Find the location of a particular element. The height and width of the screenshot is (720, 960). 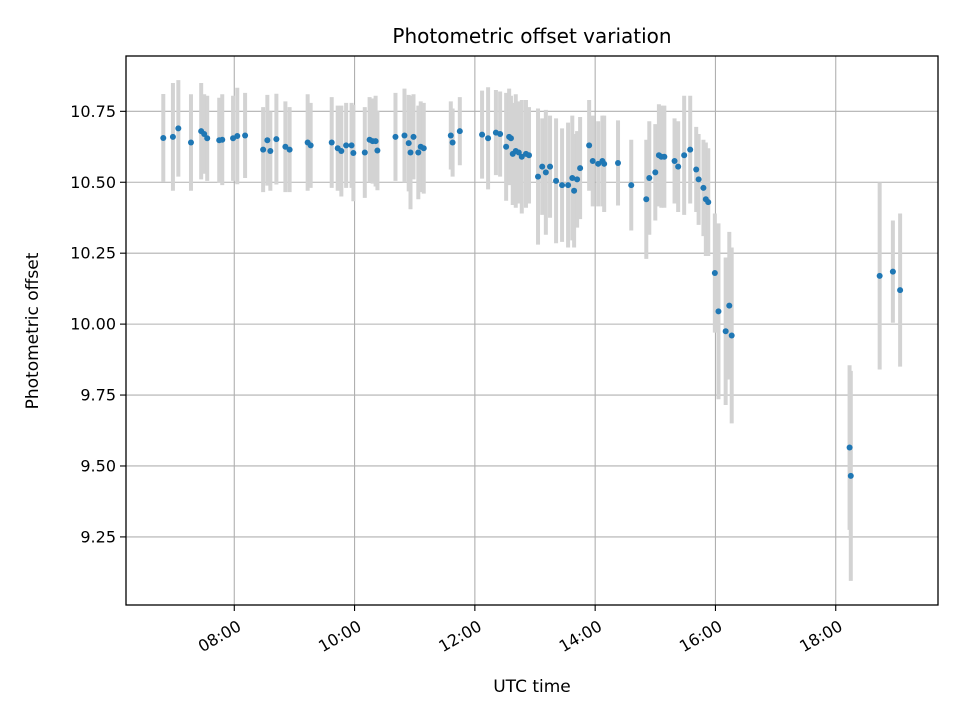

y-axis-ticks: 9.25 9.50 9.75 10.00 10.25 10.50 10.75 is located at coordinates (98, 324).